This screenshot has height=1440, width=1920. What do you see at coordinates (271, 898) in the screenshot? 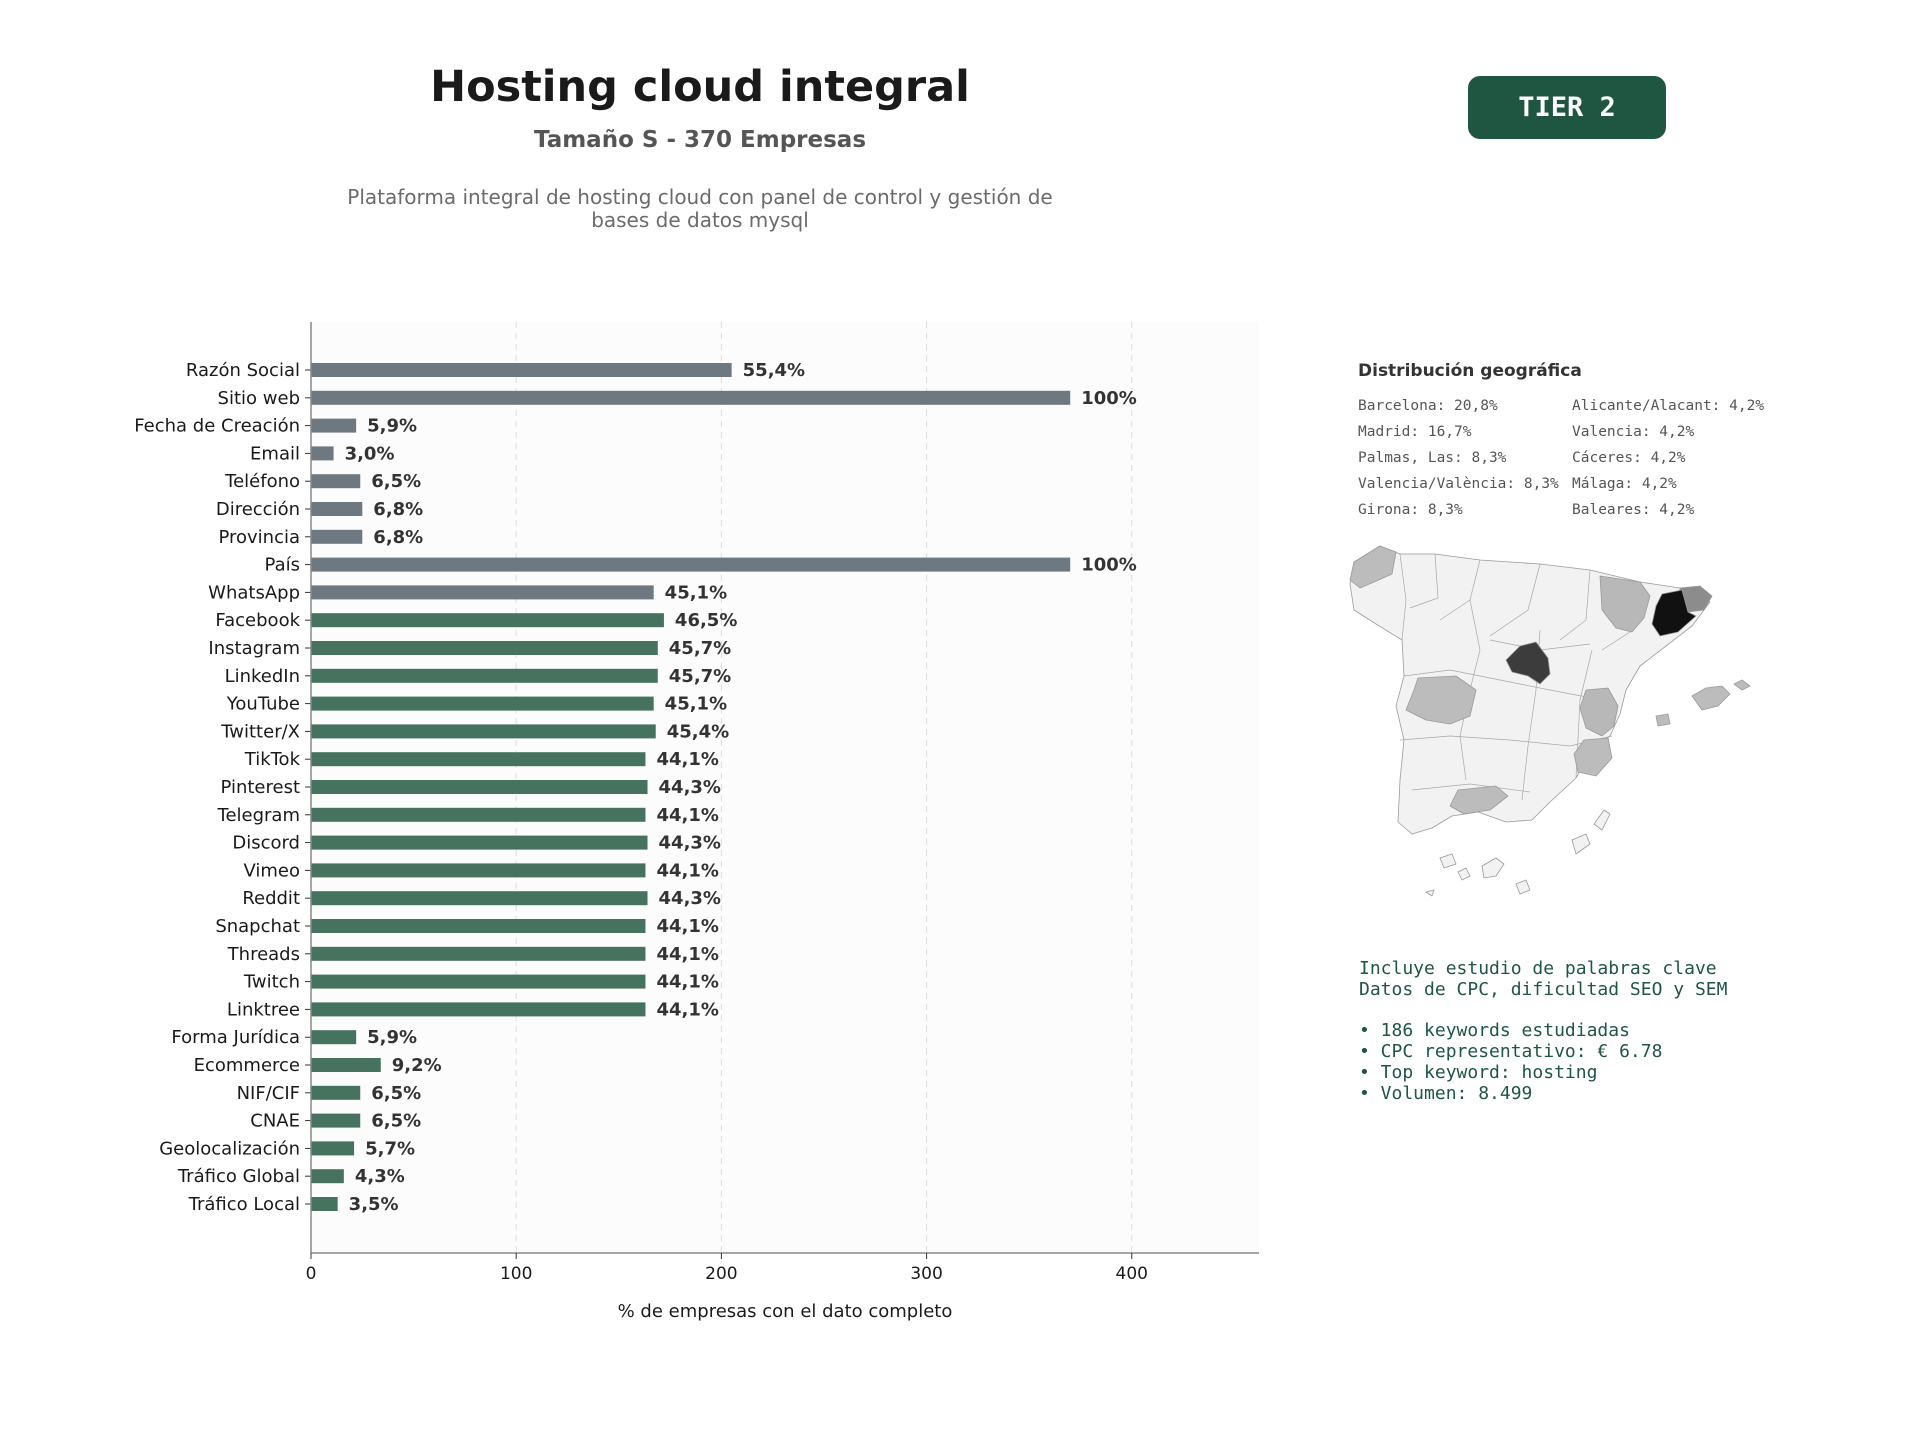
I see `y-tick-label: Reddit` at bounding box center [271, 898].